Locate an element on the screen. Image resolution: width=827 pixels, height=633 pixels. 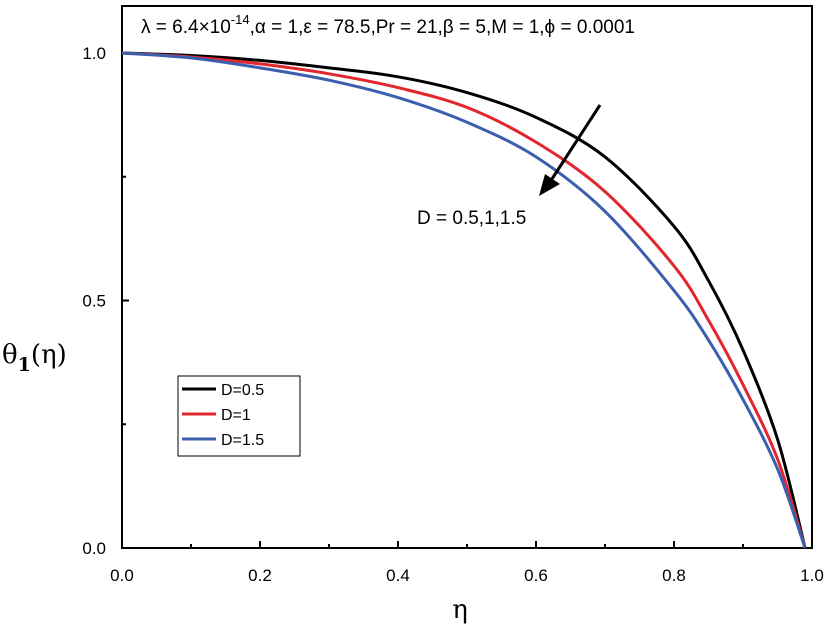
legend-label: D=1.5 is located at coordinates (242, 440).